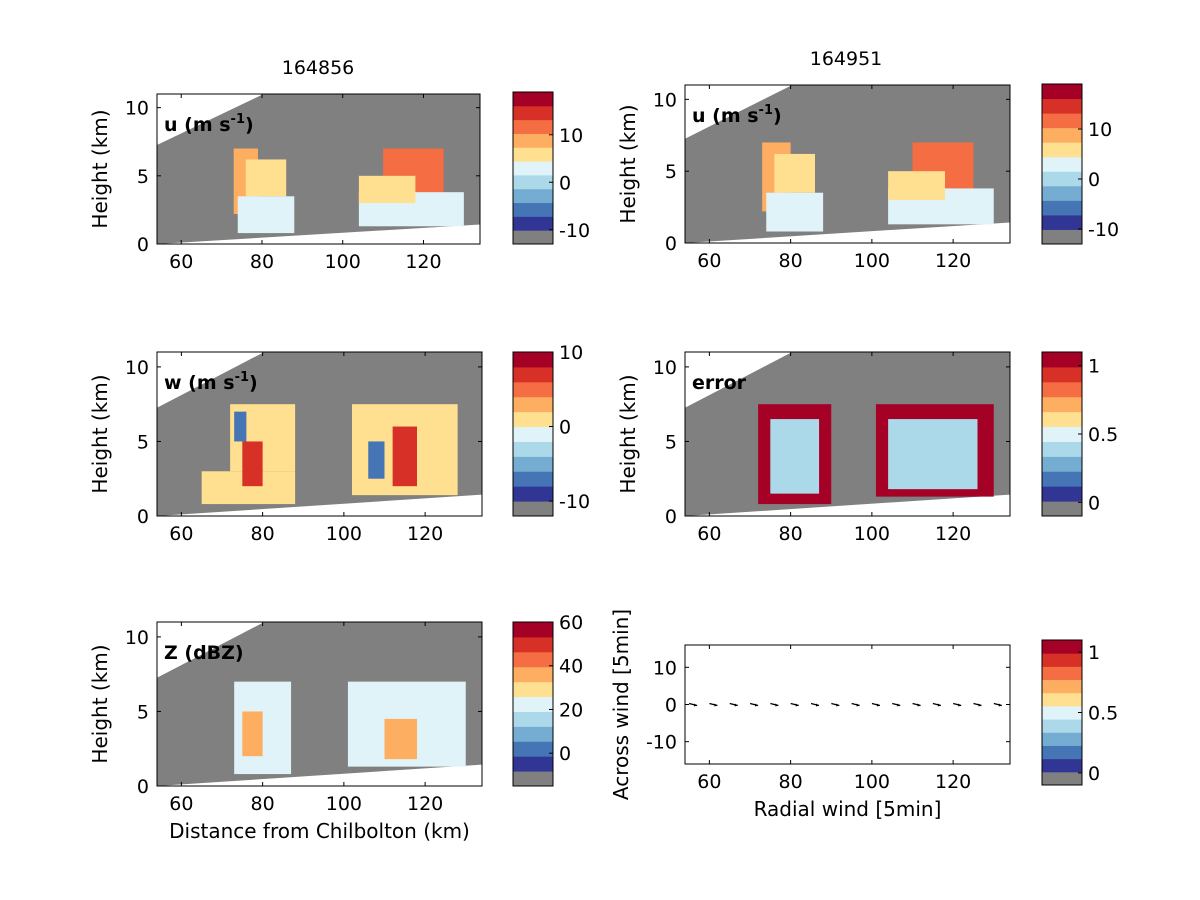  What do you see at coordinates (848, 809) in the screenshot?
I see `x-axis-label: Radial wind [5min]` at bounding box center [848, 809].